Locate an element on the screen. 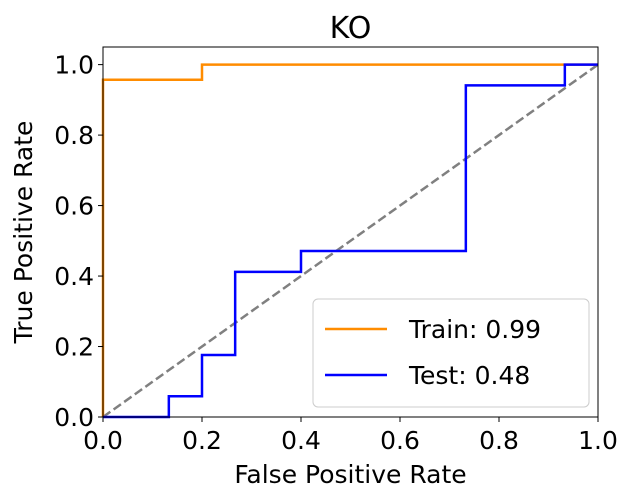 The width and height of the screenshot is (632, 500). chart-title: KO is located at coordinates (351, 28).